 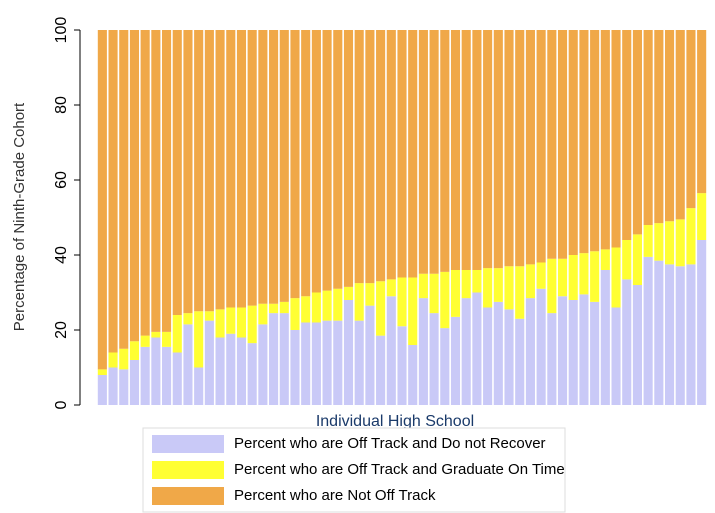 What do you see at coordinates (61, 330) in the screenshot?
I see `y-tick-label: 20` at bounding box center [61, 330].